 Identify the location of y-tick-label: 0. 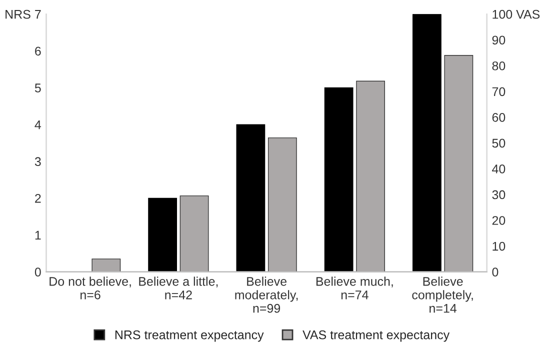
(37, 272).